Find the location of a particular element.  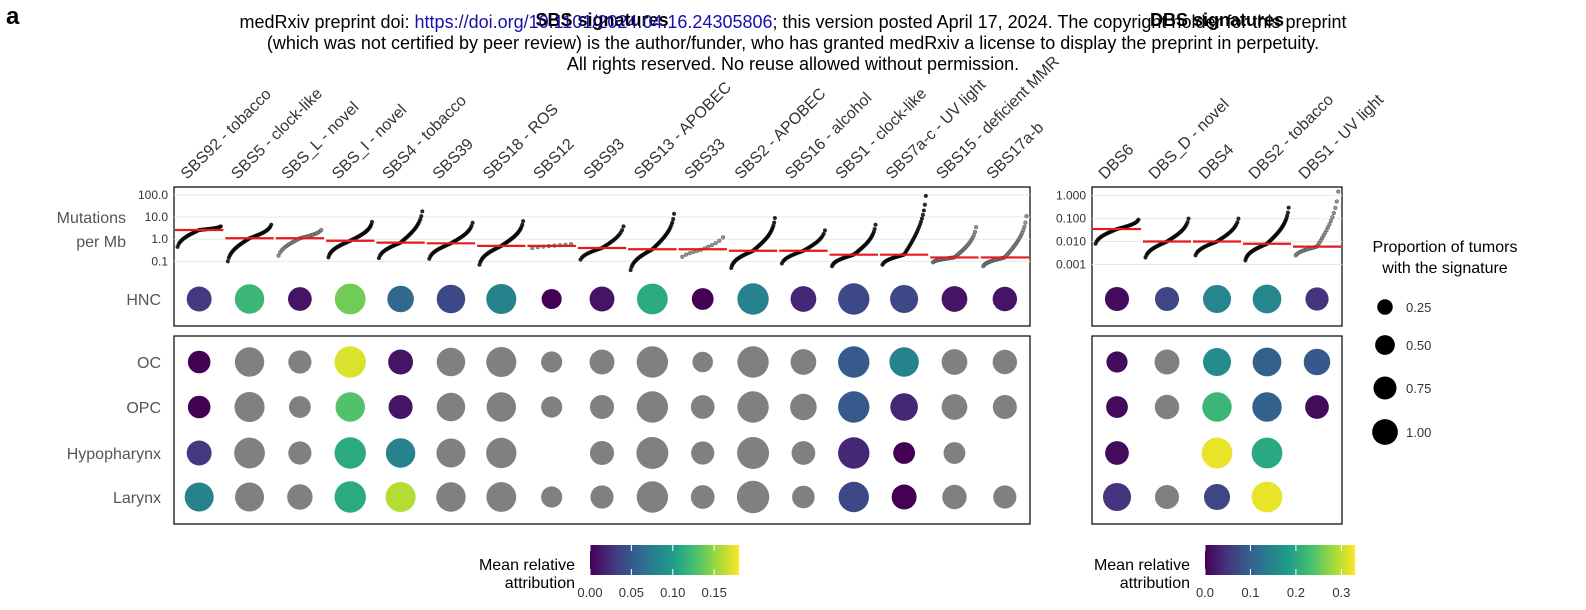

signature-label: SBS39 is located at coordinates (453, 159).